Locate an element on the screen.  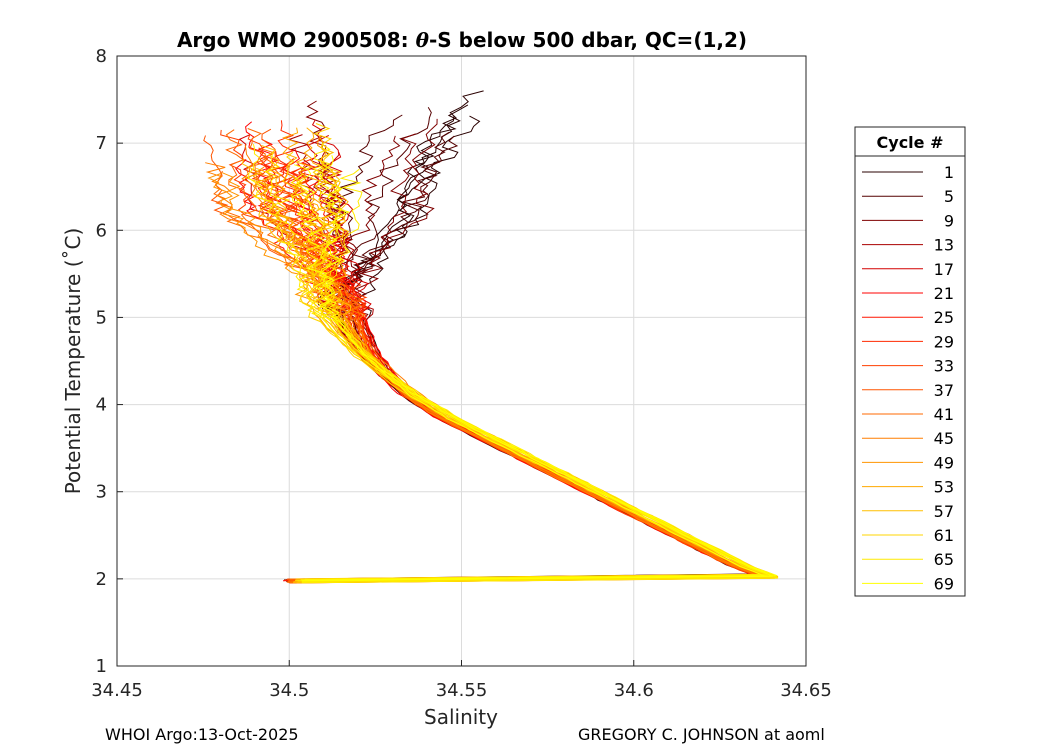
legend-label: 57 is located at coordinates (944, 511).